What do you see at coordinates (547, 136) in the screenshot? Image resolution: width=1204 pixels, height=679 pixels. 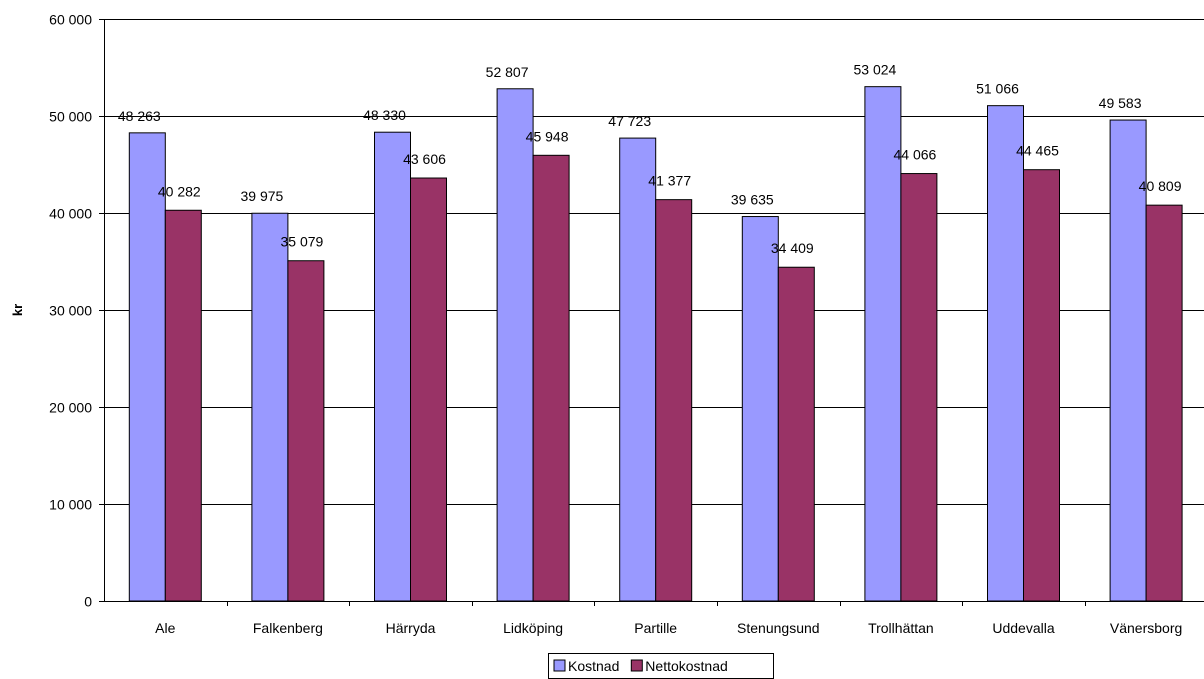 I see `data-label: 45 948` at bounding box center [547, 136].